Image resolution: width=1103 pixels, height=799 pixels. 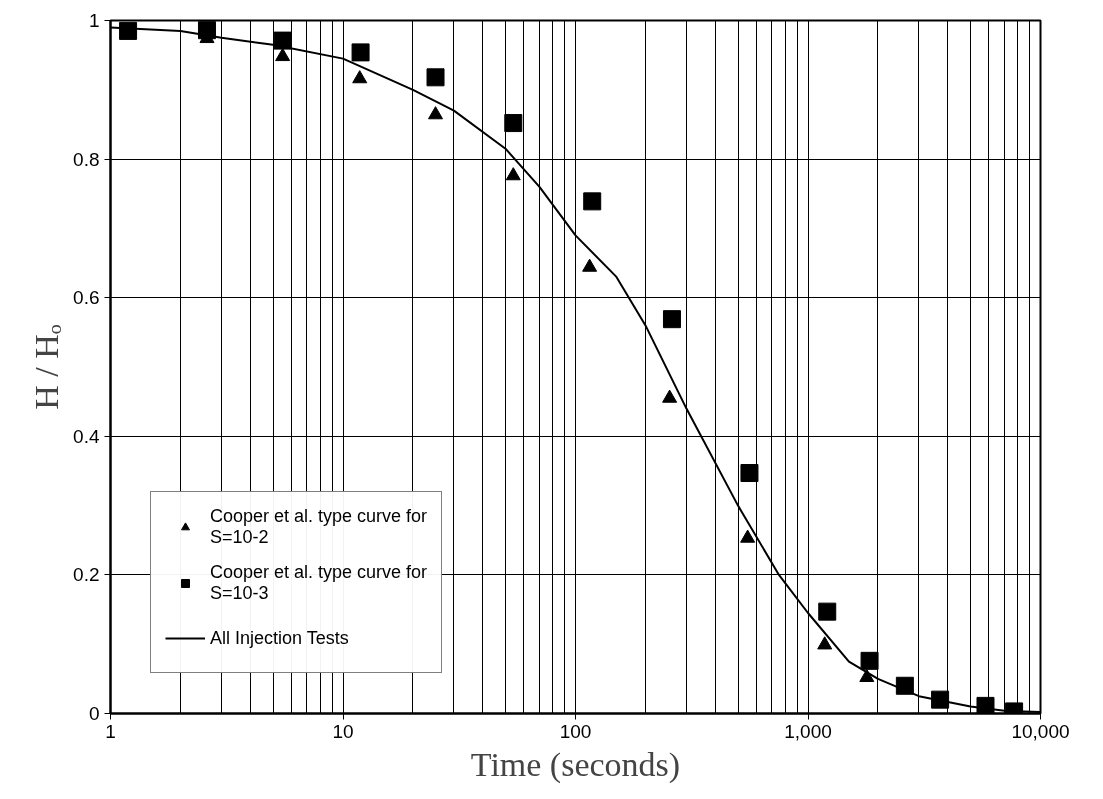 I want to click on legend-label: Cooper et al. type curve for S=10-2, so click(x=319, y=527).